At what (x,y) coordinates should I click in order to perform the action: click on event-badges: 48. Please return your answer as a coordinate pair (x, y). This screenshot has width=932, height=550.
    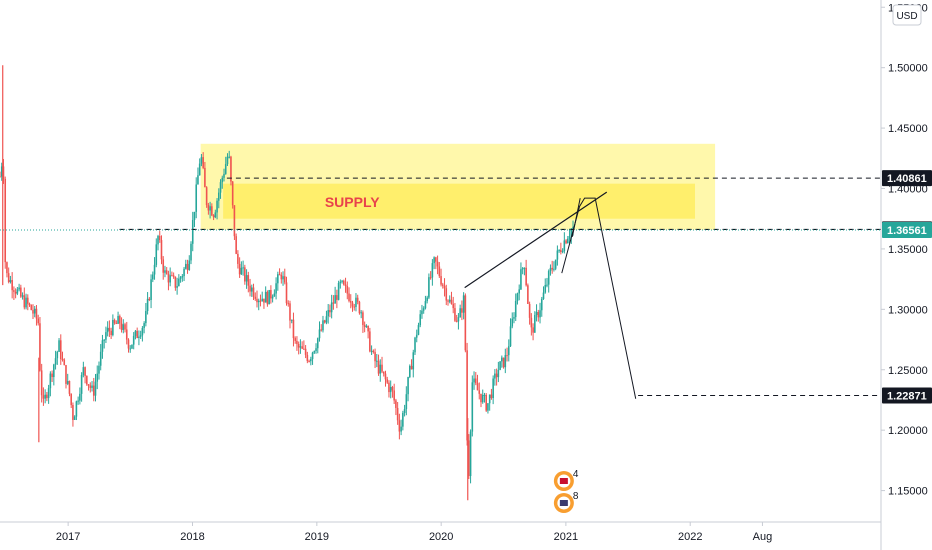
    Looking at the image, I should click on (566, 491).